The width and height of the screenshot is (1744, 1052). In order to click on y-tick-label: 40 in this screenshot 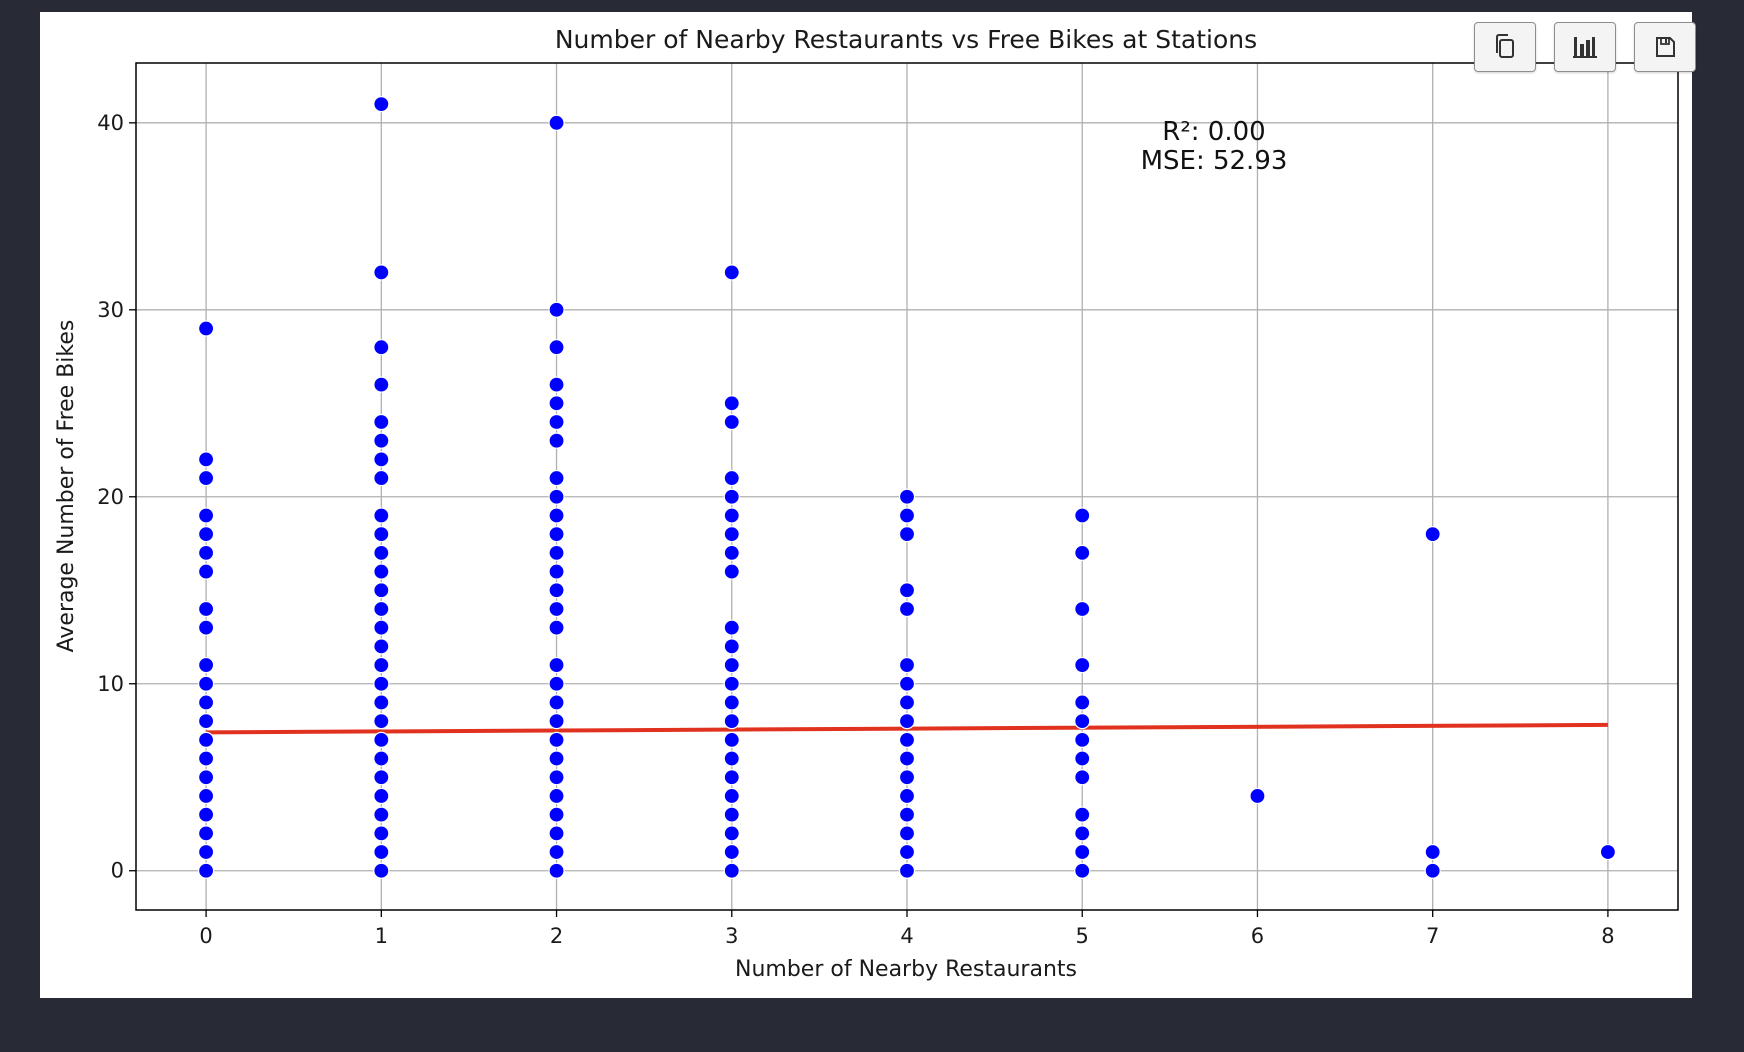, I will do `click(110, 123)`.